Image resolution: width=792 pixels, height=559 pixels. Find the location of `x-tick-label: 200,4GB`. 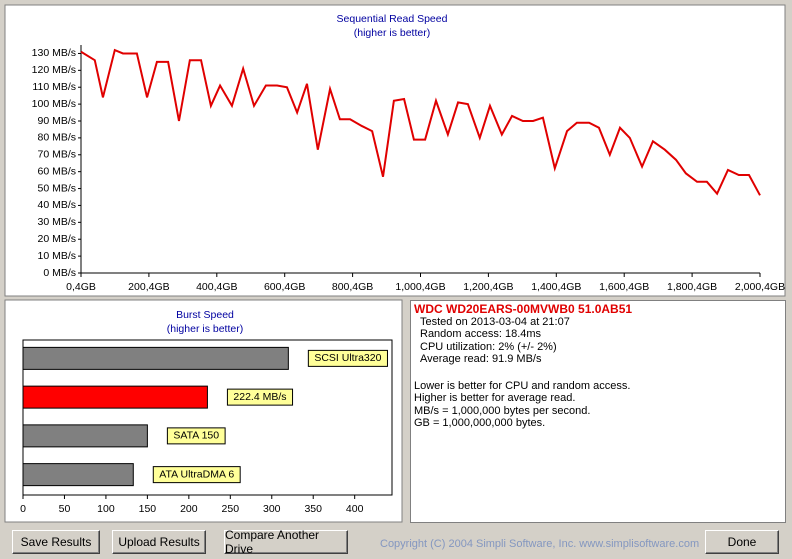

x-tick-label: 200,4GB is located at coordinates (148, 287).